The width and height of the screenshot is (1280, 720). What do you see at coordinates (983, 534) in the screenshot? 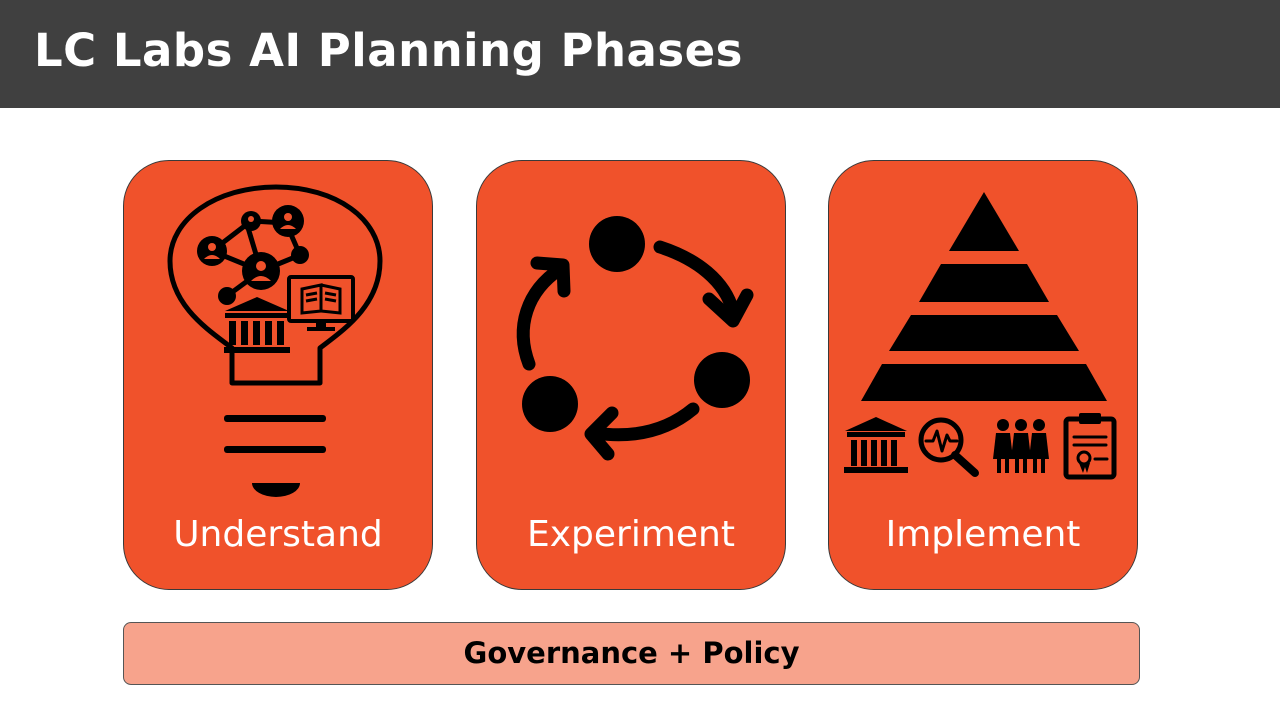
I see `phase-label-implement: Implement` at bounding box center [983, 534].